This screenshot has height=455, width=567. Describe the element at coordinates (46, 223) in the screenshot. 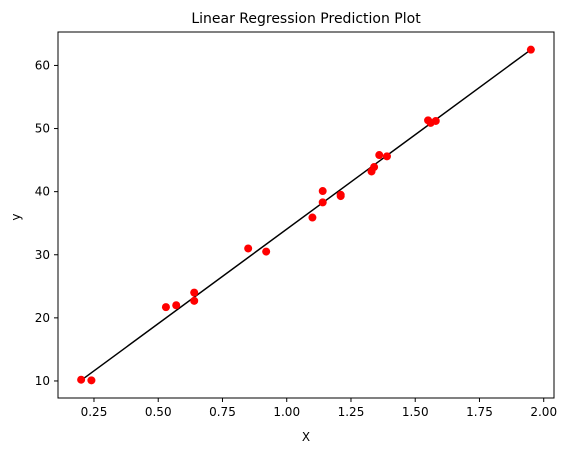

I see `y-axis: 10 20 30 40 50 60` at that location.